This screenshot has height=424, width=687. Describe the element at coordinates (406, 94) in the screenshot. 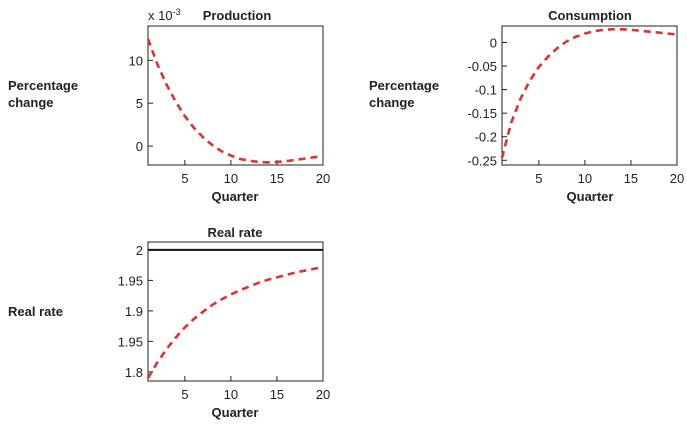

I see `consumption-ylabel: Percentage change` at that location.